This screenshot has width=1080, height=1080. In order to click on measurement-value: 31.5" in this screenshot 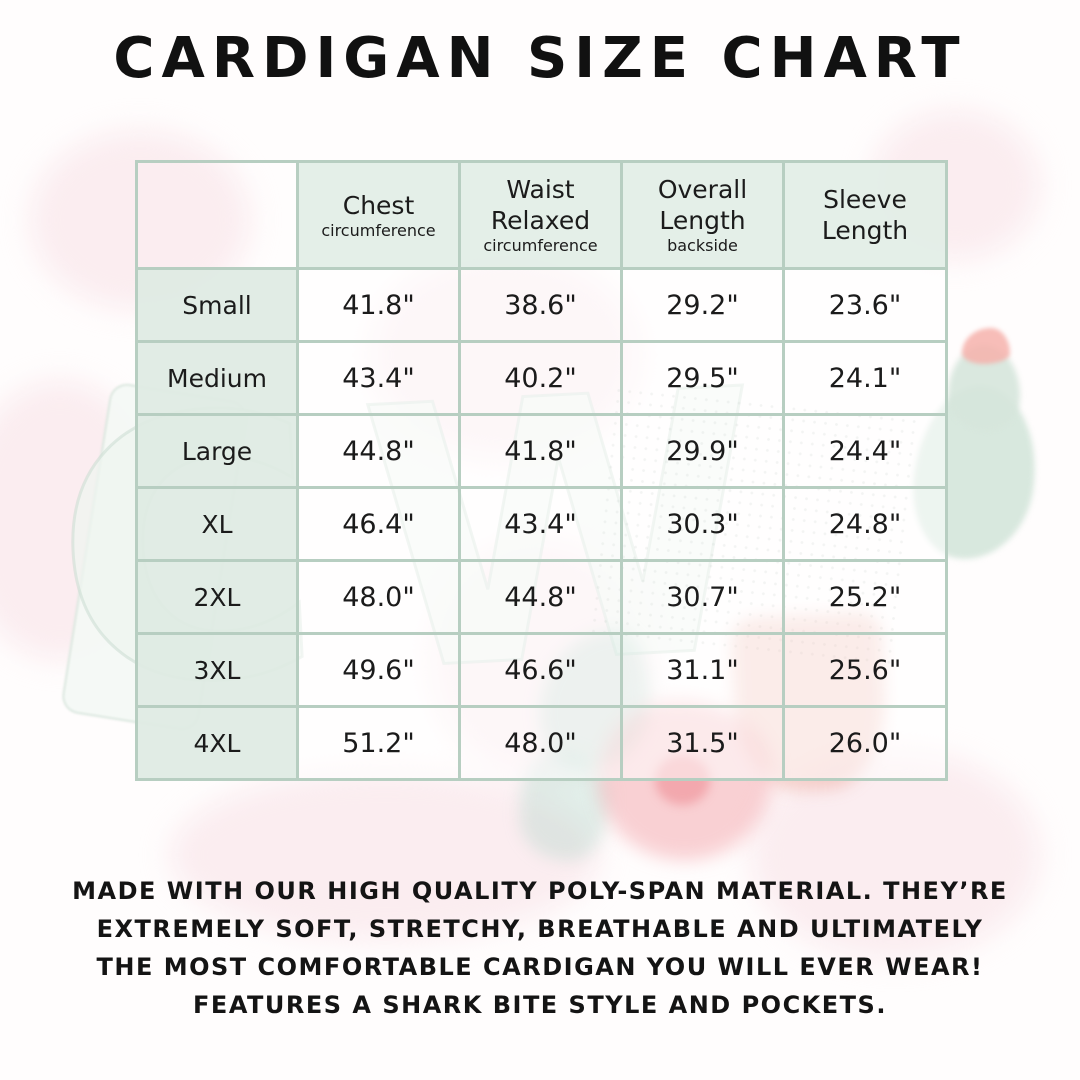, I will do `click(702, 743)`.